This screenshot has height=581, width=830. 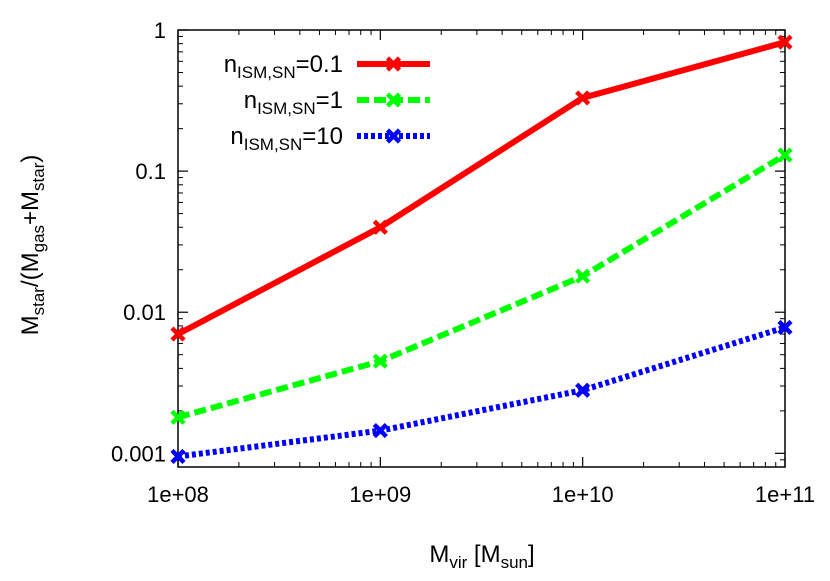 I want to click on legend-item: nISM,SN=0.1, so click(x=327, y=66).